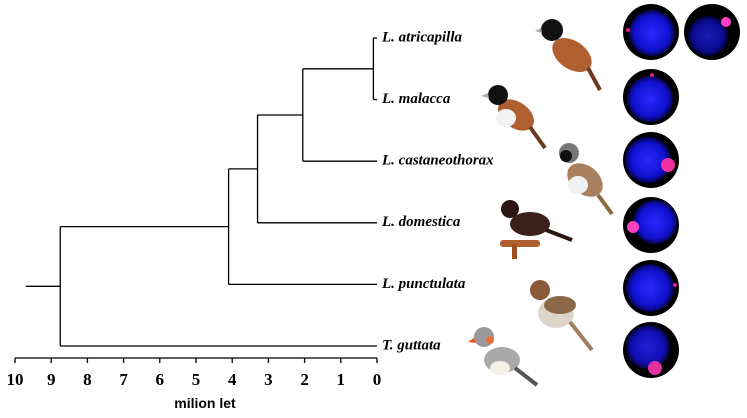 The height and width of the screenshot is (418, 747). I want to click on taxon-label: L. malacca, so click(416, 99).